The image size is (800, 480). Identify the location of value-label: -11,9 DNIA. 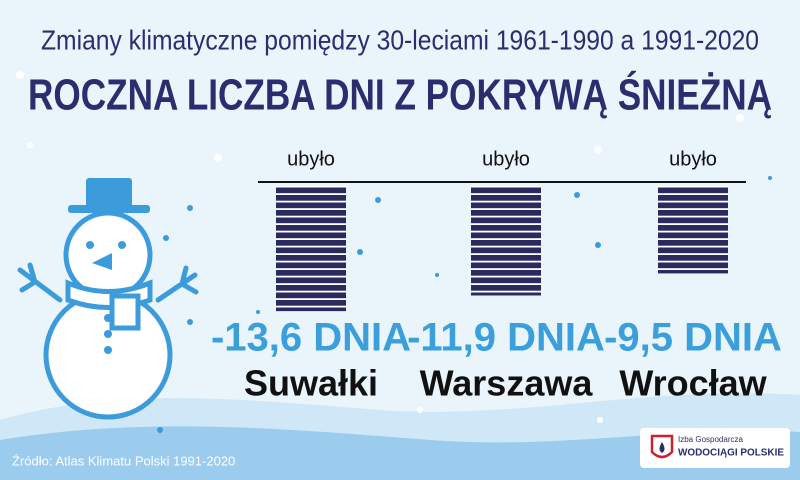
(506, 338).